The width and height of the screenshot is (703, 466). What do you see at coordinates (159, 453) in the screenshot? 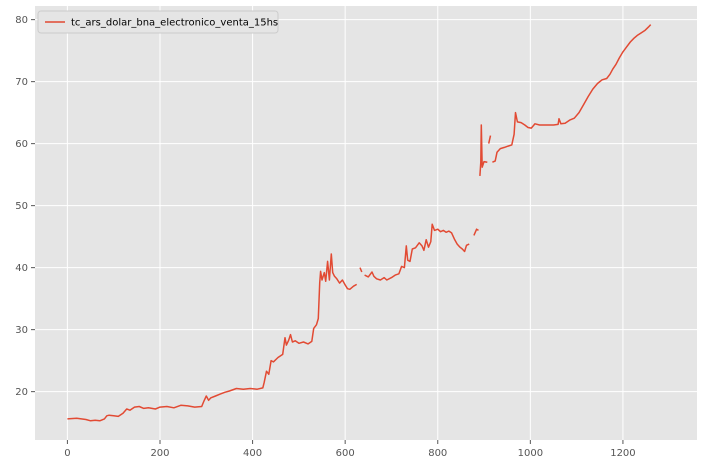
I see `x-tick-label: 200` at bounding box center [159, 453].